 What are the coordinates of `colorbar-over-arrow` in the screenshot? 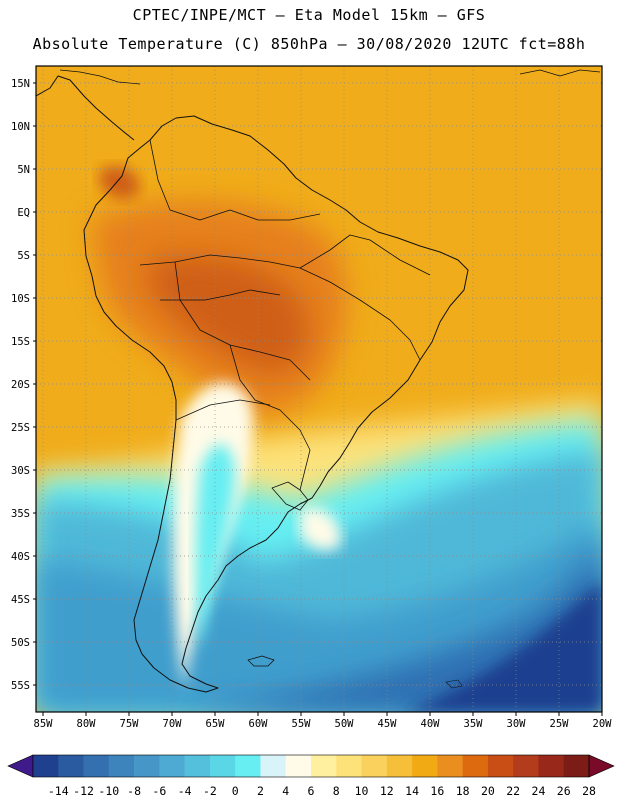 It's located at (601, 766).